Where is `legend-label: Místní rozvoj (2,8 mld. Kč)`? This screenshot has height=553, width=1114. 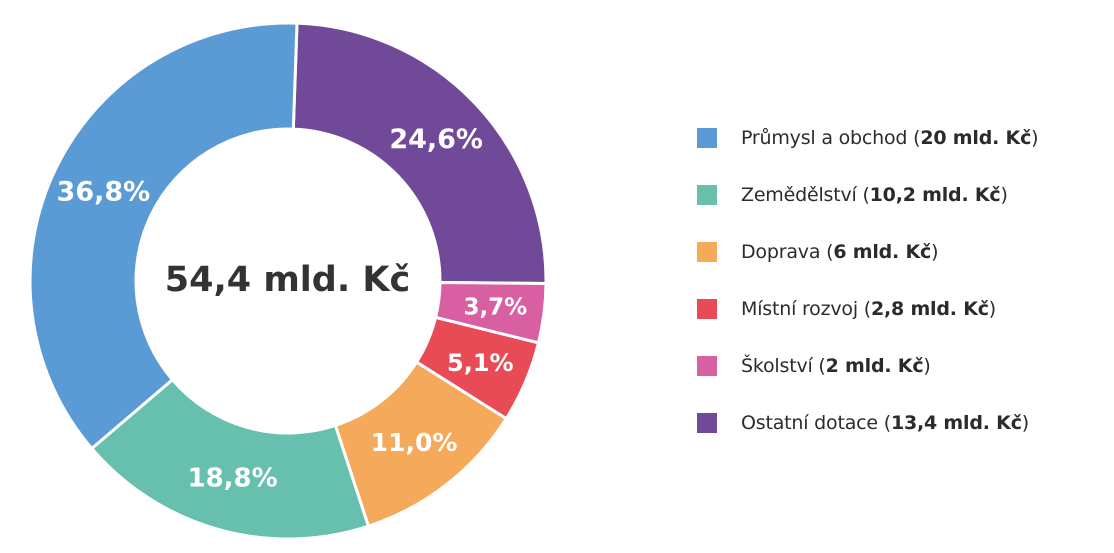 legend-label: Místní rozvoj (2,8 mld. Kč) is located at coordinates (869, 309).